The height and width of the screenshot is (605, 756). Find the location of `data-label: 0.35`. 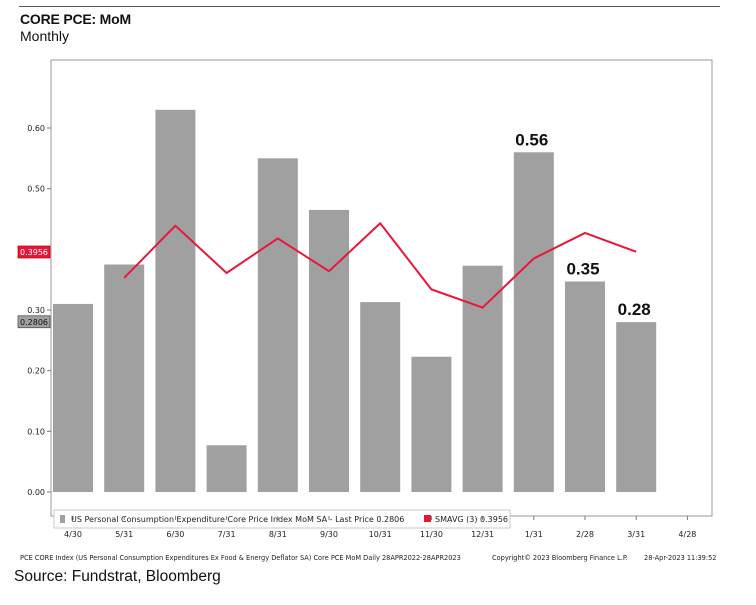

data-label: 0.35 is located at coordinates (582, 268).